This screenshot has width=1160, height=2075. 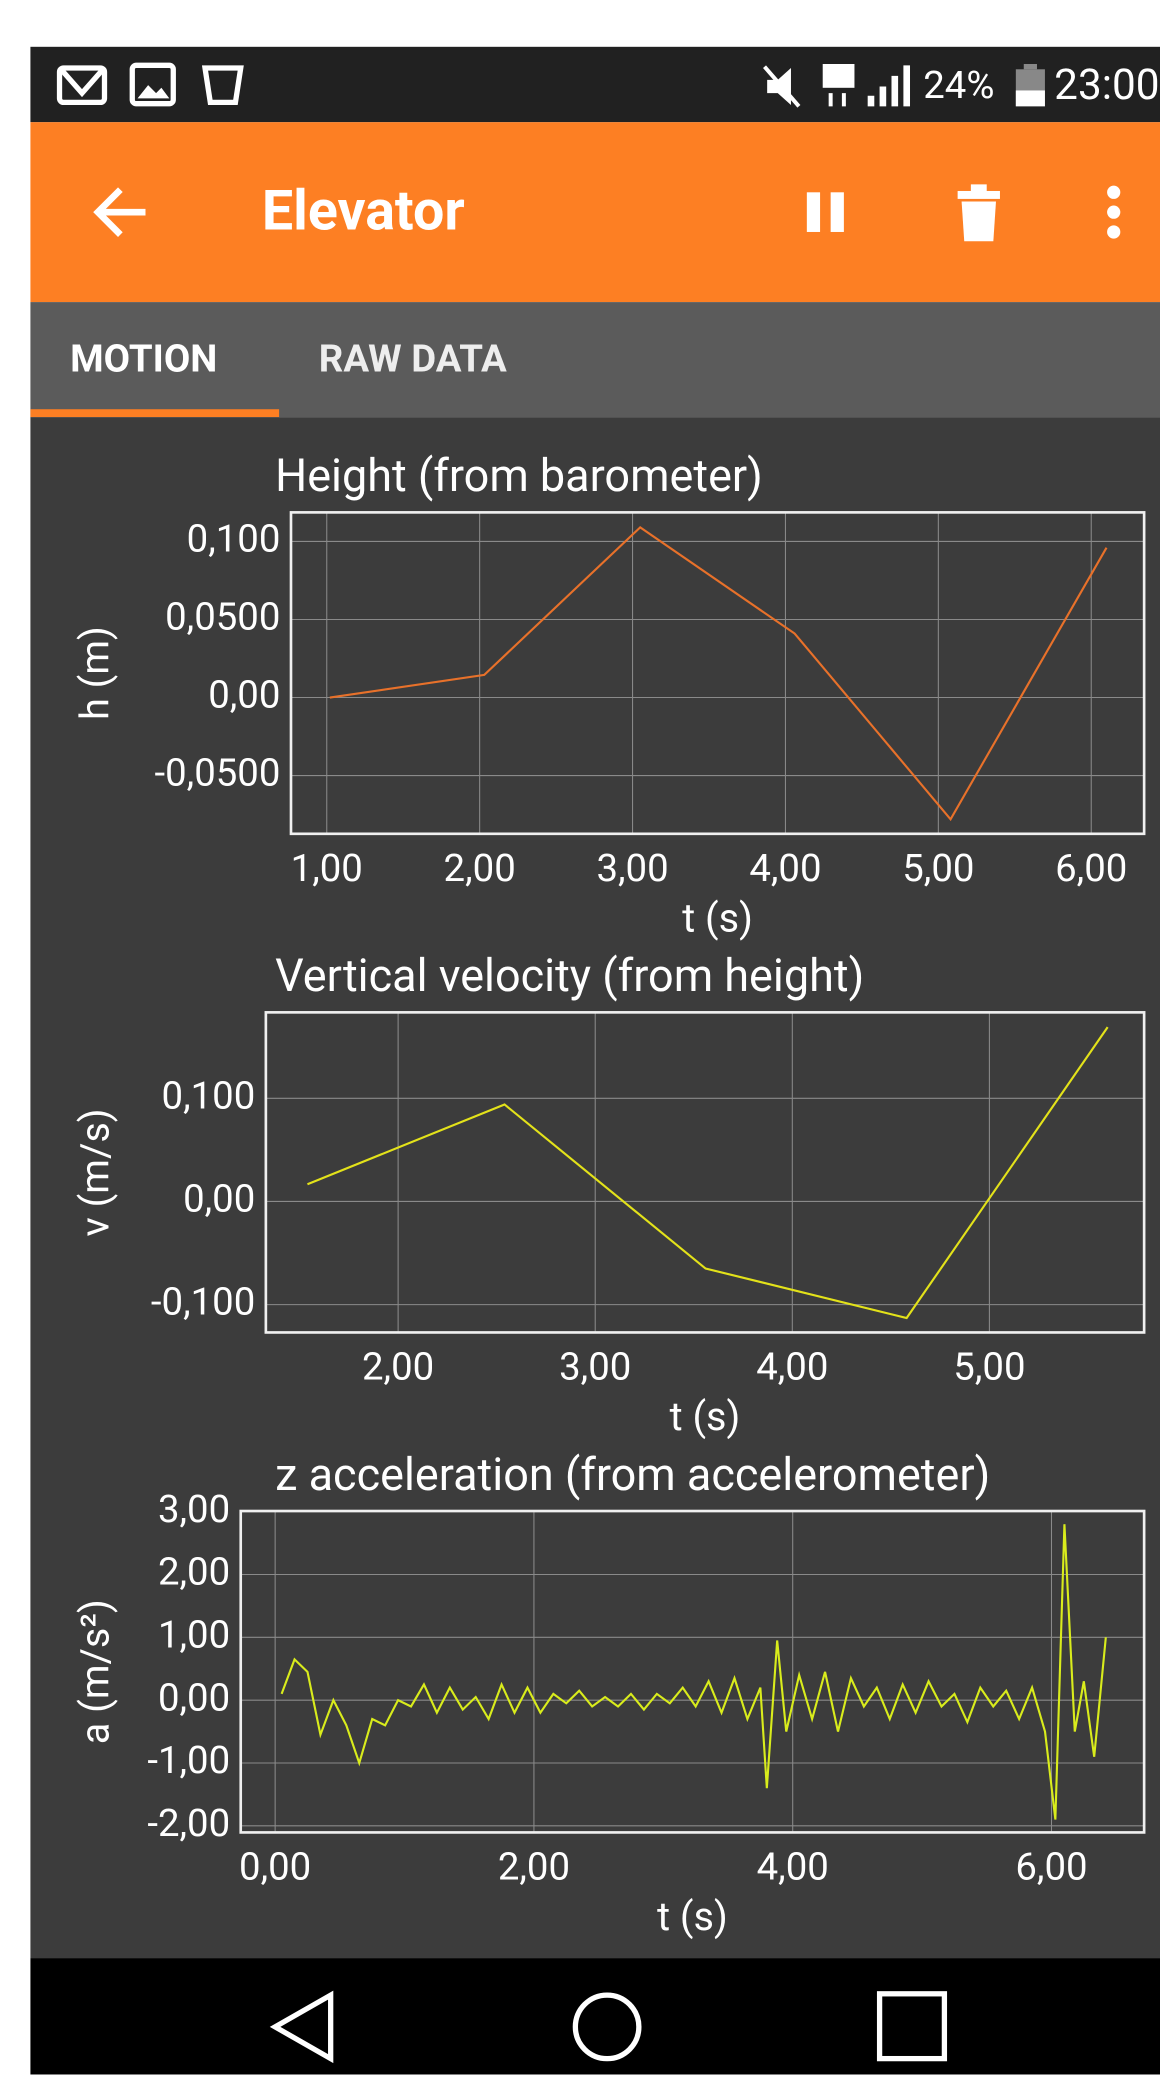 I want to click on menu-button, so click(x=1114, y=212).